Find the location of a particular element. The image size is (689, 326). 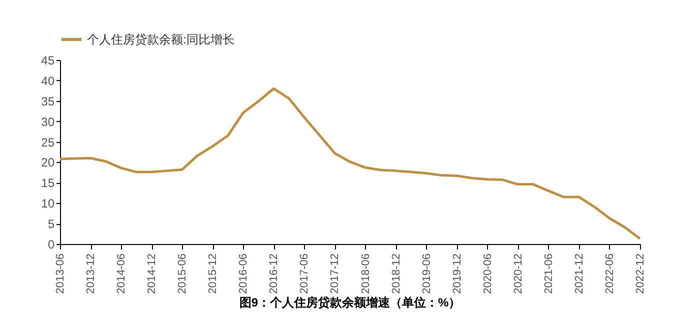

x-tick-label: 2019-12 is located at coordinates (457, 274).